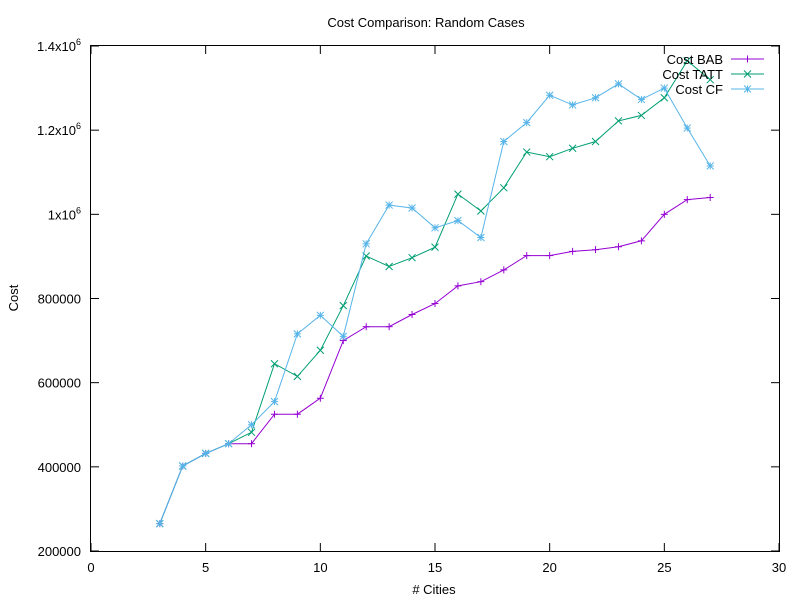  What do you see at coordinates (59, 551) in the screenshot?
I see `y-tick-label: 200000` at bounding box center [59, 551].